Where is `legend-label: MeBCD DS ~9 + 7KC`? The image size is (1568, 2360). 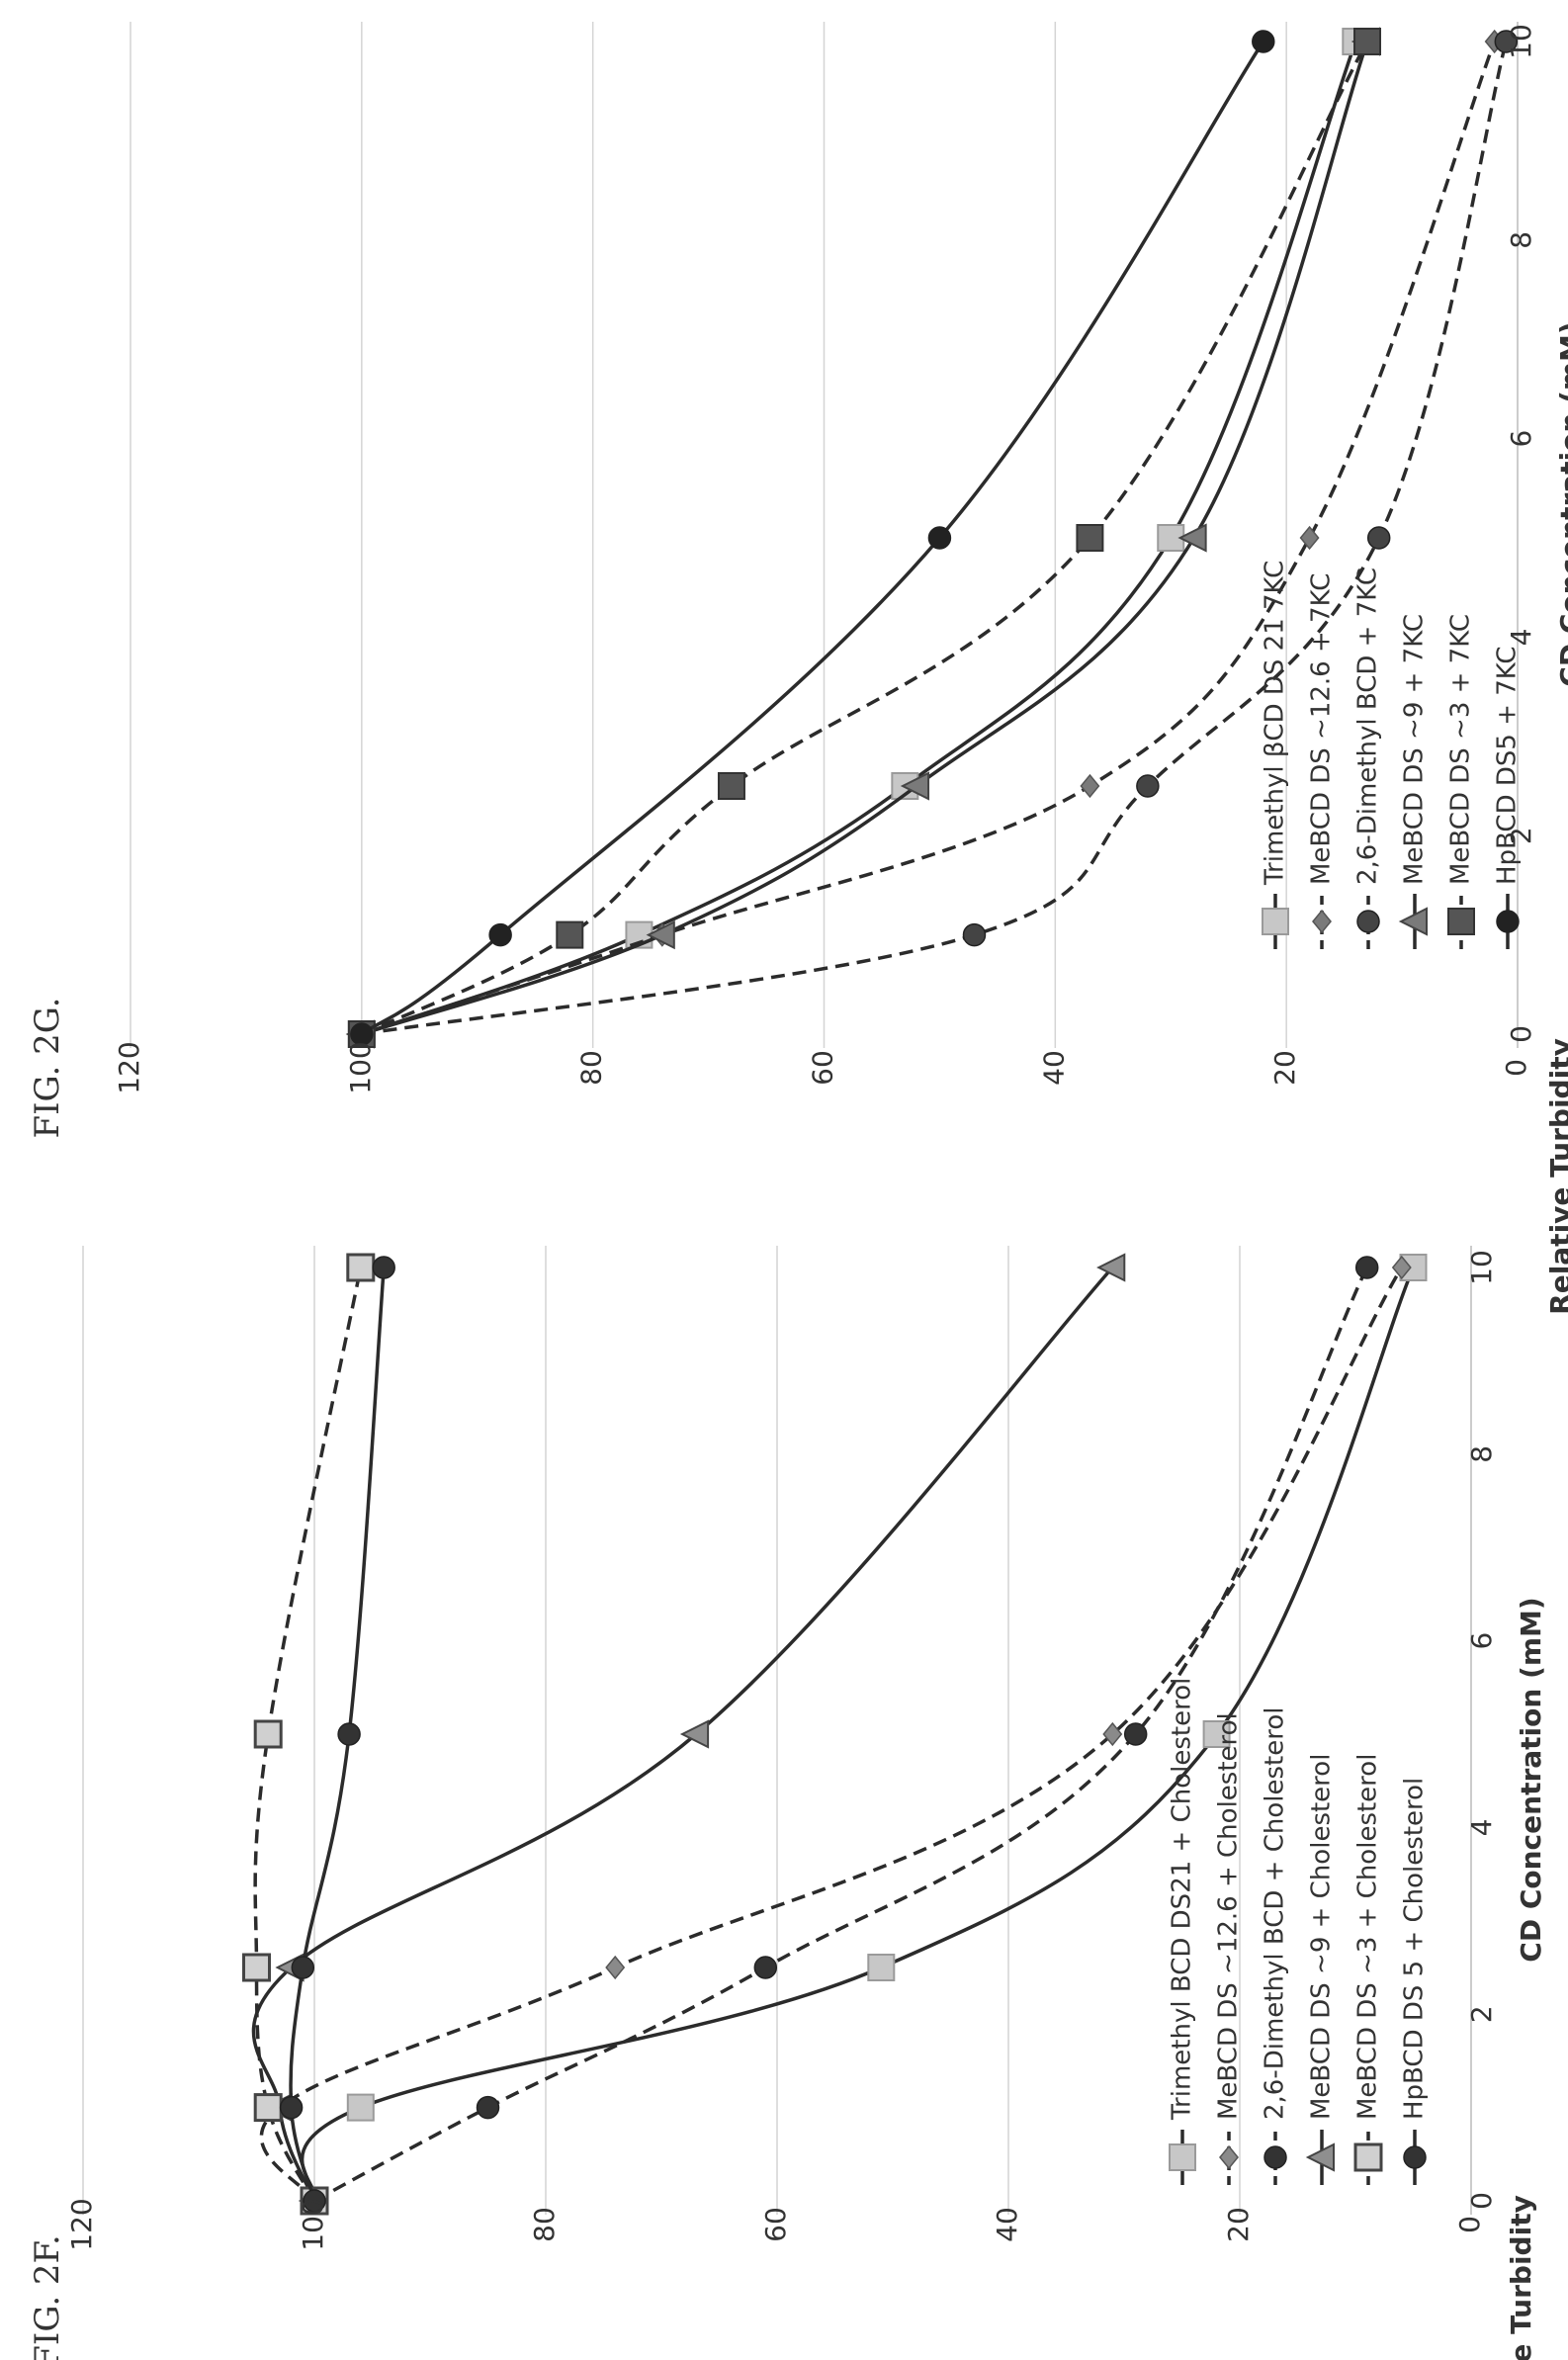
legend-label: MeBCD DS ~9 + 7KC is located at coordinates (1415, 749).